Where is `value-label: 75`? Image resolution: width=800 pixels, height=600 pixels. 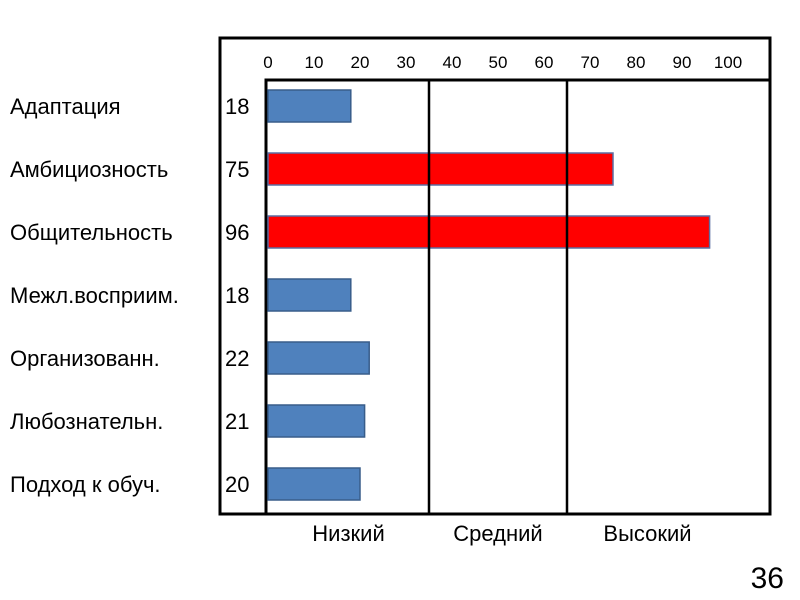
value-label: 75 is located at coordinates (237, 169).